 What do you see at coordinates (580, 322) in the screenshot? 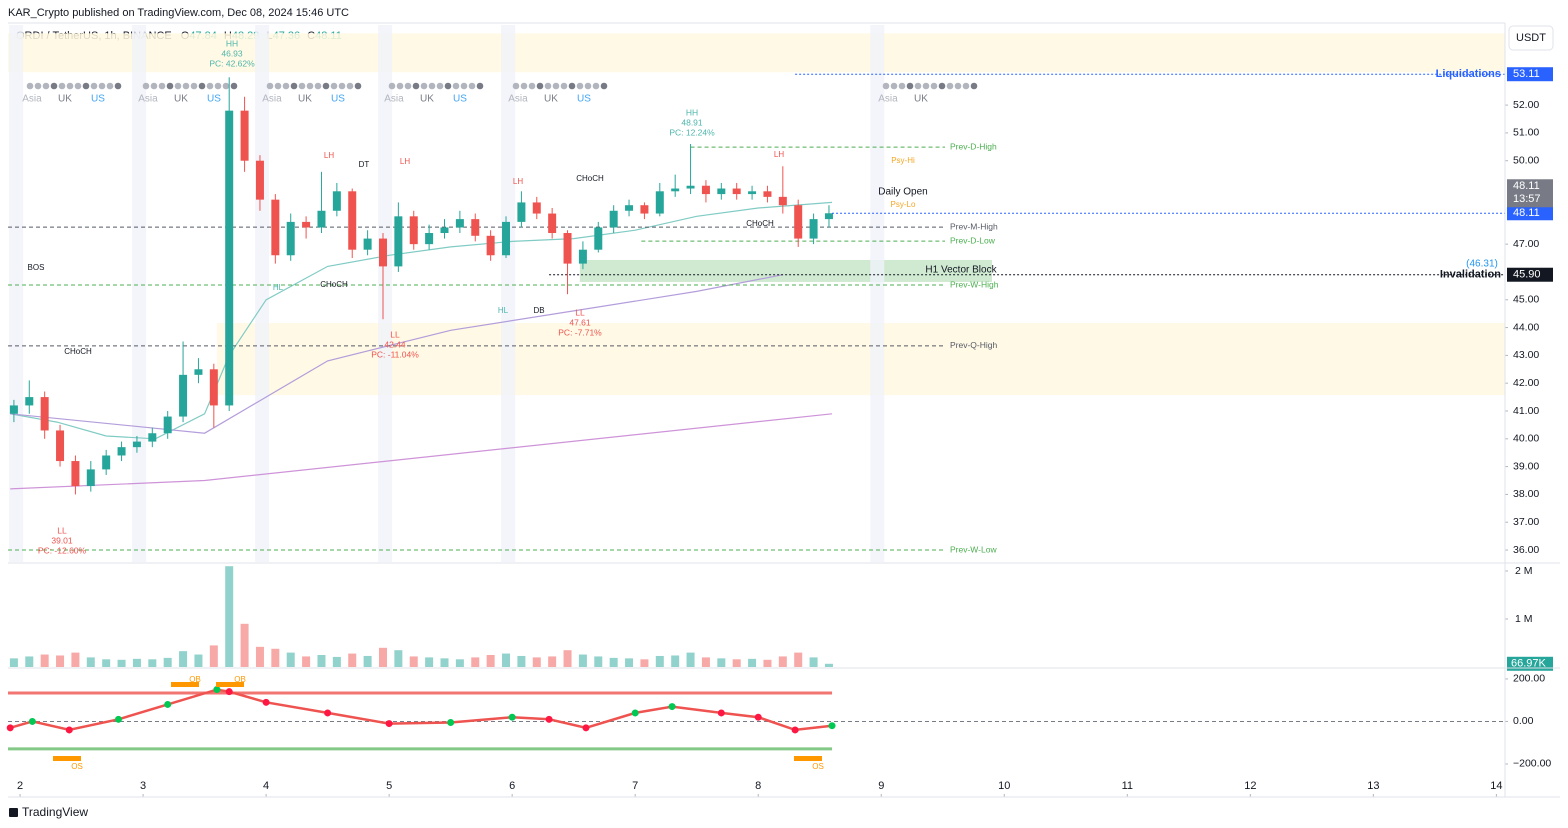
I see `annotation: 47.61` at bounding box center [580, 322].